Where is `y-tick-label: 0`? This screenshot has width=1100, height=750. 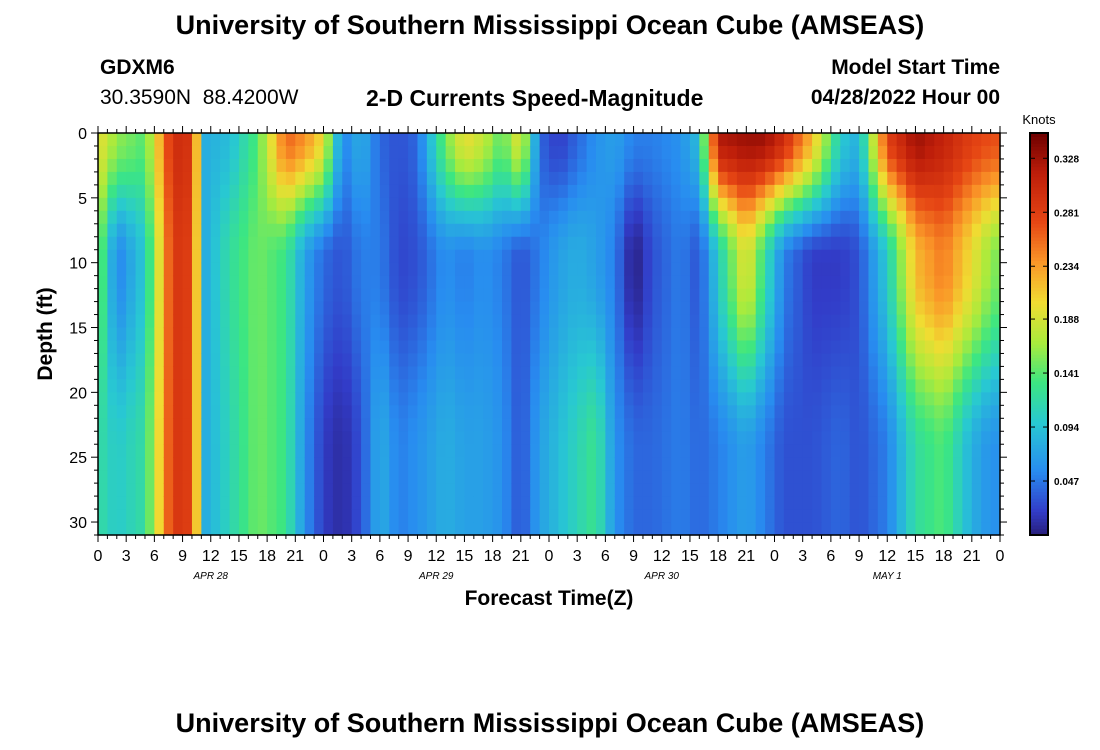
y-tick-label: 0 is located at coordinates (82, 134).